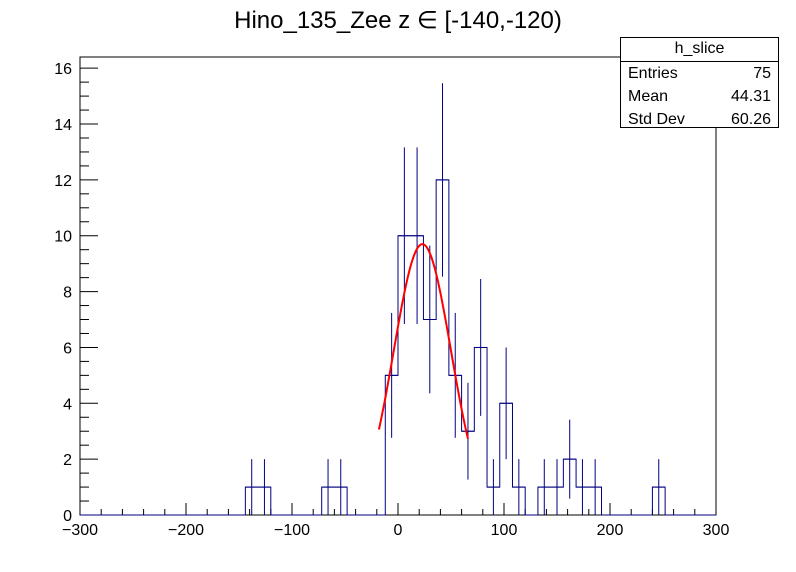 The height and width of the screenshot is (572, 796). What do you see at coordinates (504, 530) in the screenshot?
I see `x-tick-label: 100` at bounding box center [504, 530].